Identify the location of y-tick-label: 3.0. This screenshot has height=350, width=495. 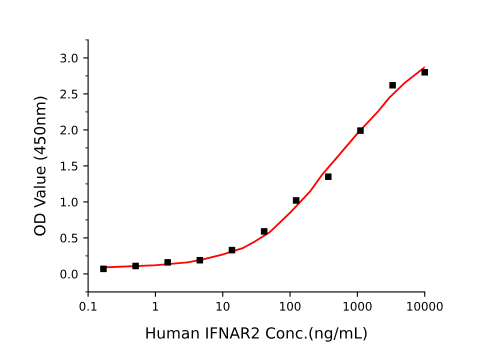
(69, 58).